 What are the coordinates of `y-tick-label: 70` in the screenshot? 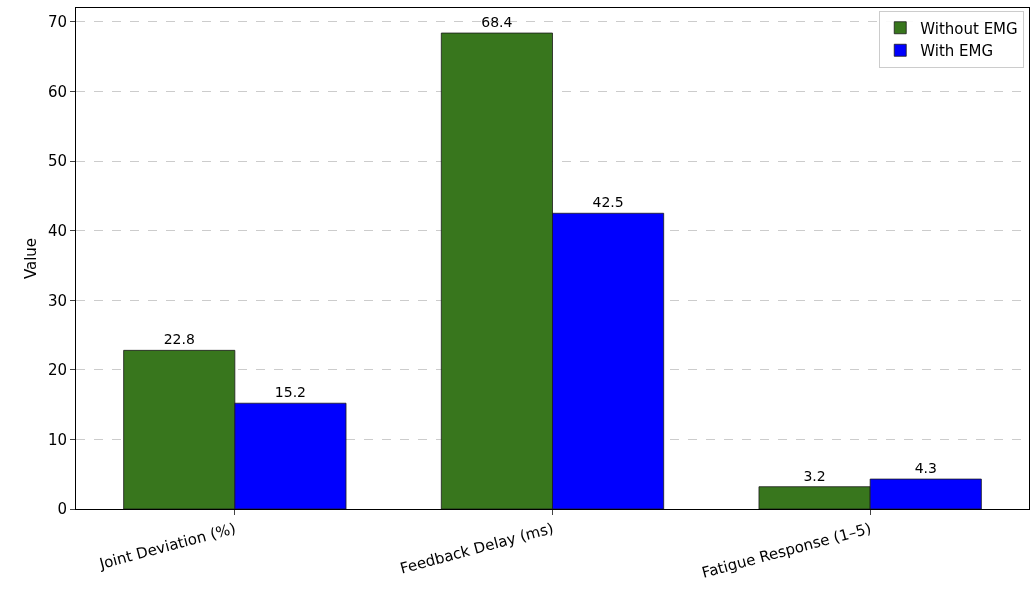 It's located at (57, 22).